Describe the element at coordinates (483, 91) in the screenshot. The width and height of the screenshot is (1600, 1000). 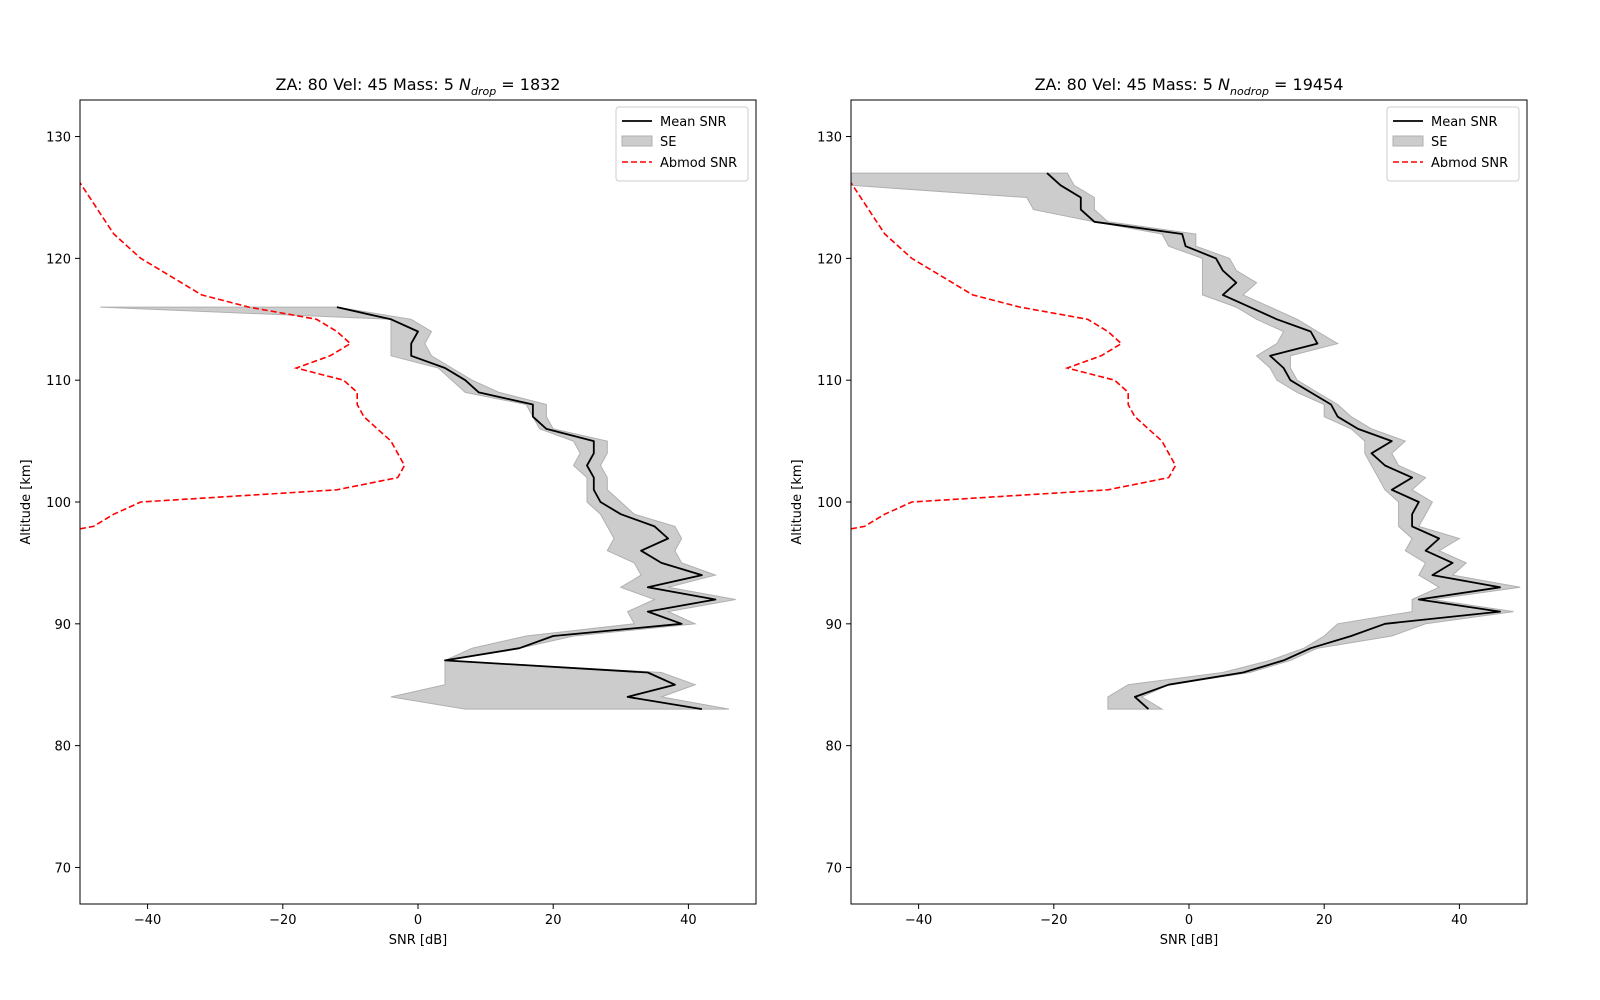
I see `title-subscript: drop` at that location.